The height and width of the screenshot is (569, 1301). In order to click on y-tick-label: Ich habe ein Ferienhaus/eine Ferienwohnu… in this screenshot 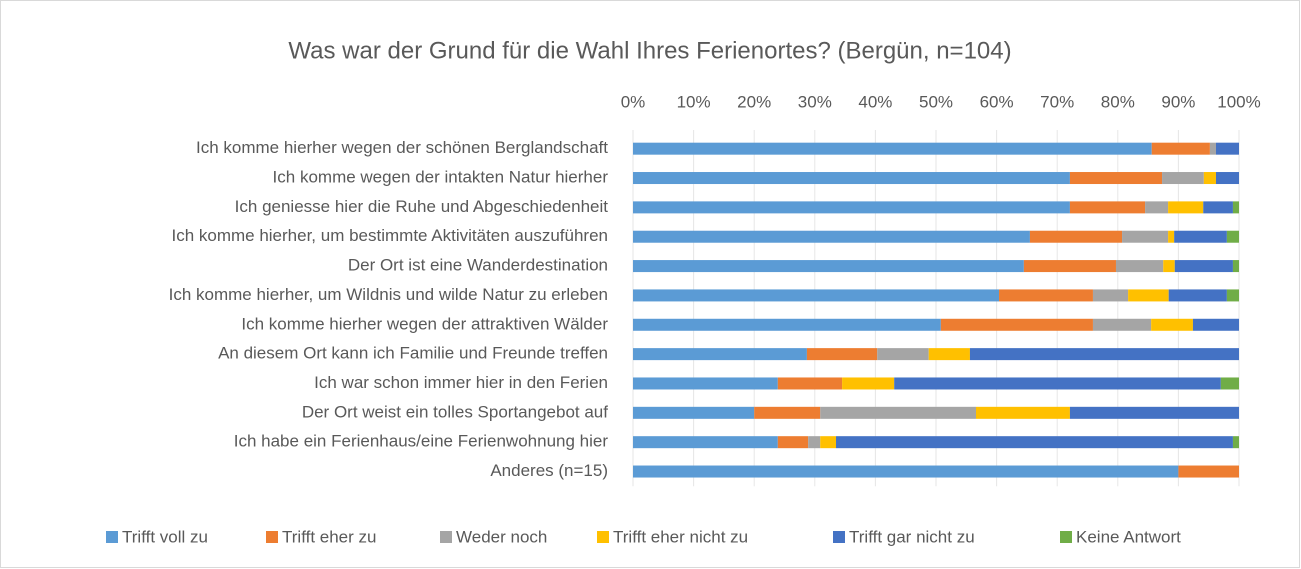, I will do `click(421, 441)`.